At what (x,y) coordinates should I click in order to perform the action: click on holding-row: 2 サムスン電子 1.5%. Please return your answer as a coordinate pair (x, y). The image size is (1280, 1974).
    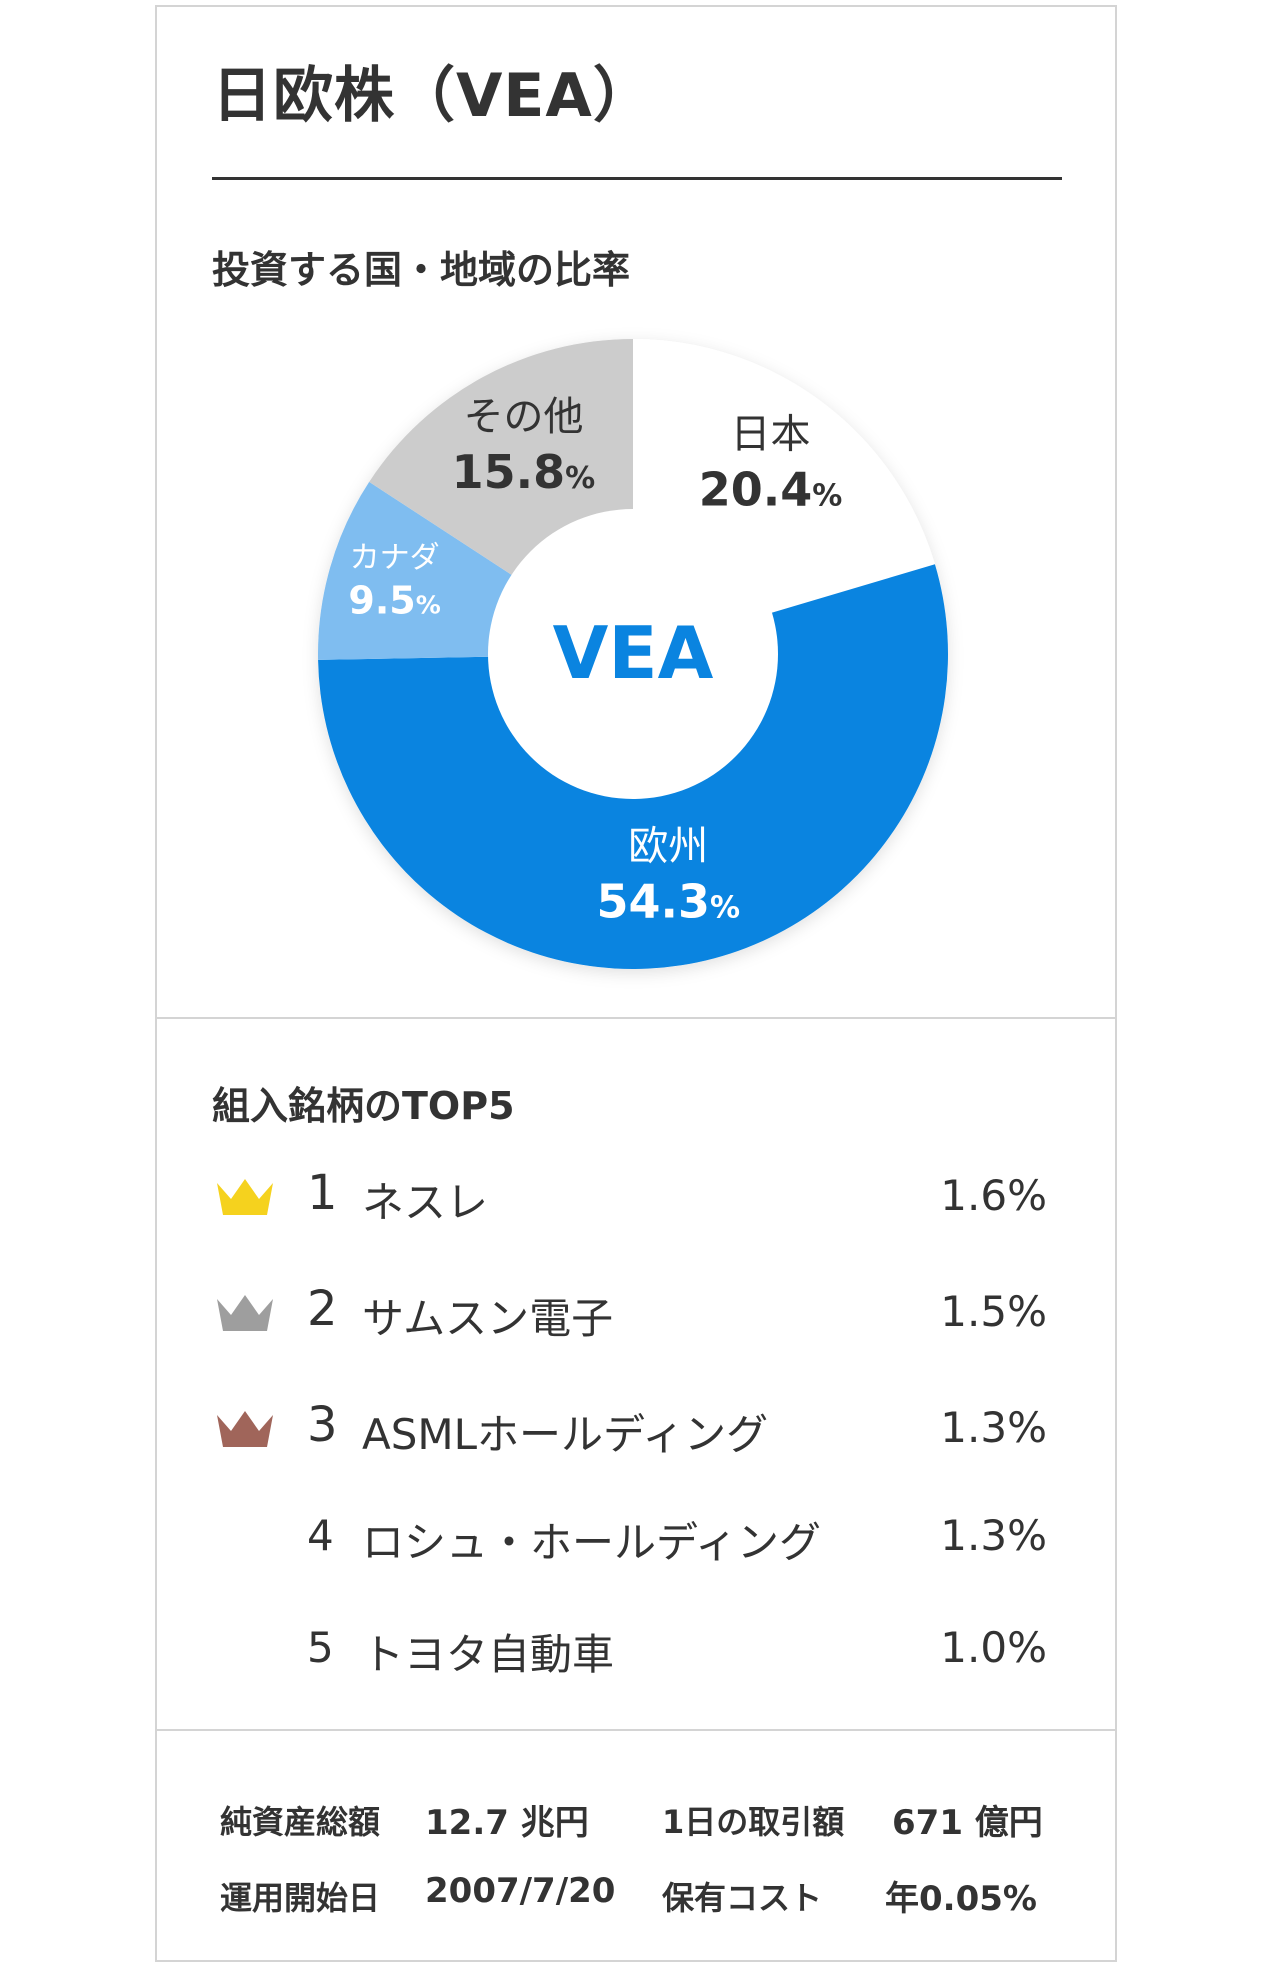
    Looking at the image, I should click on (636, 1313).